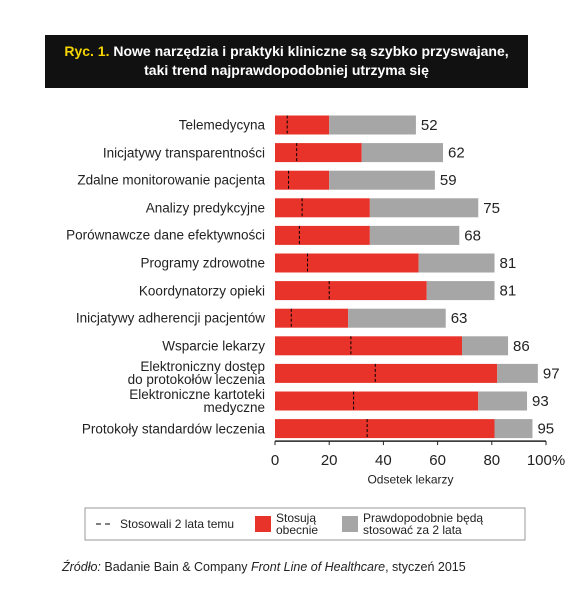 The image size is (575, 600). What do you see at coordinates (491, 460) in the screenshot?
I see `x-tick-label: 80` at bounding box center [491, 460].